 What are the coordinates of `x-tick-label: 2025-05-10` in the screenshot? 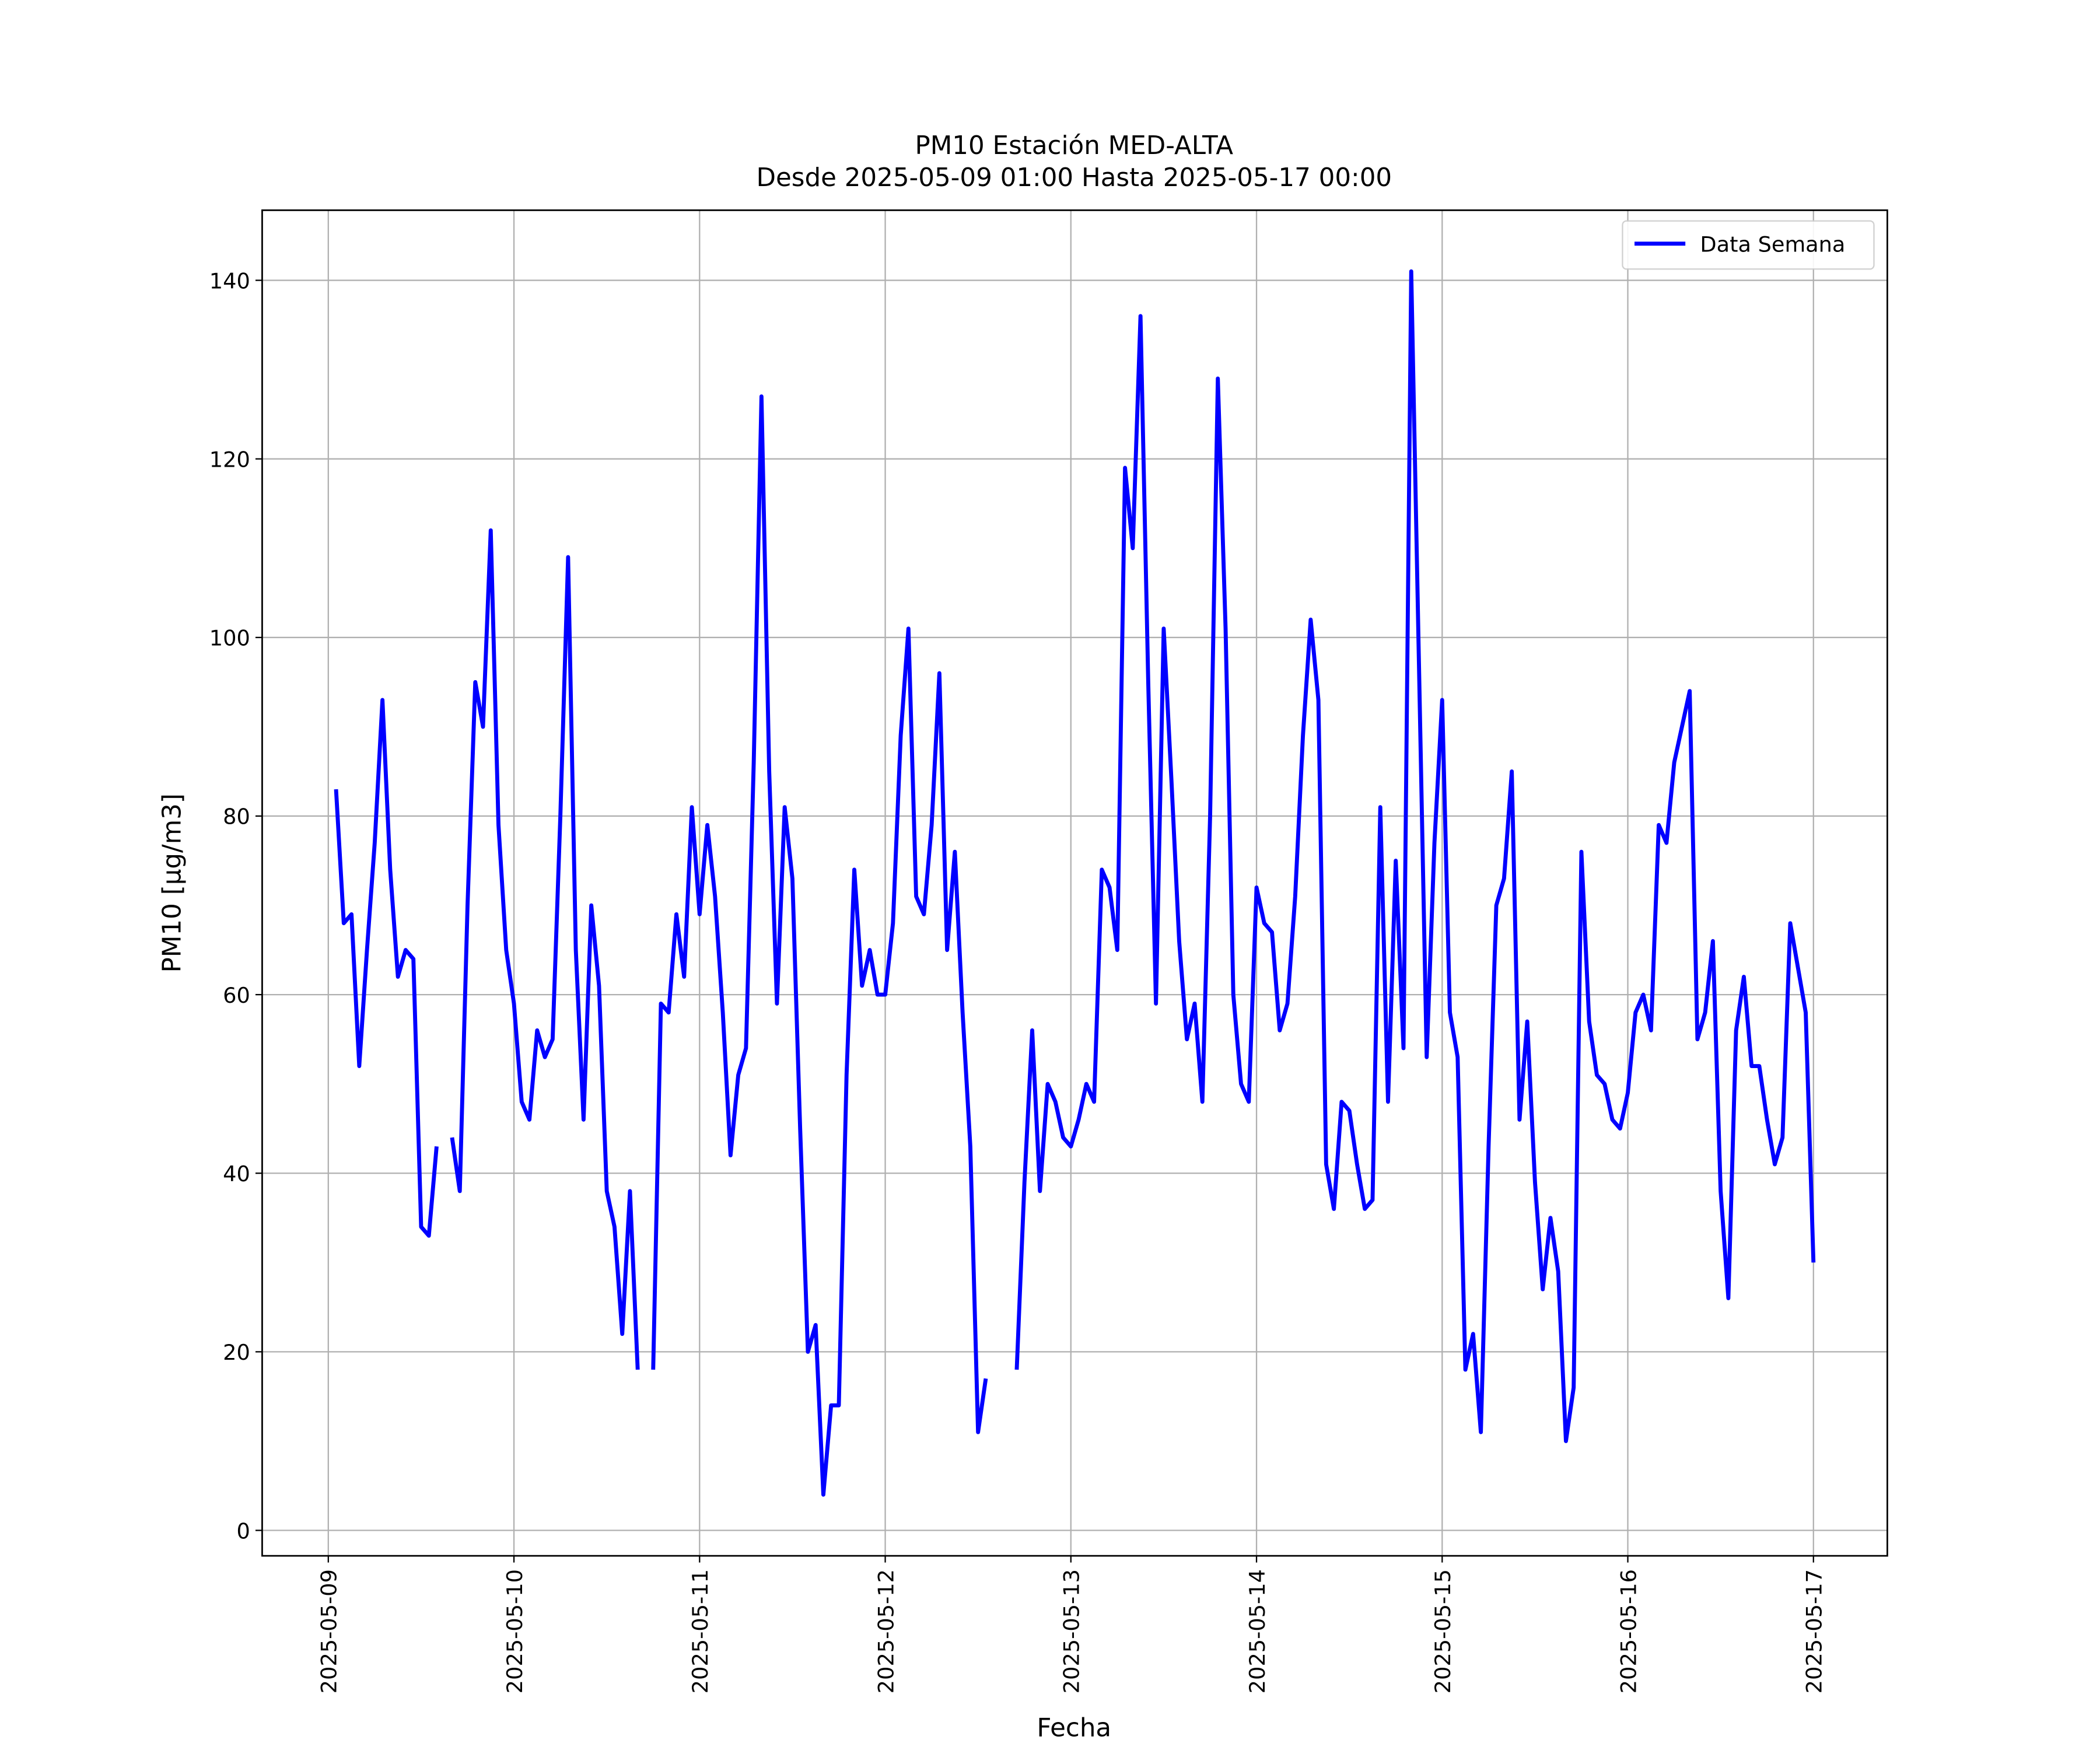 It's located at (514, 1631).